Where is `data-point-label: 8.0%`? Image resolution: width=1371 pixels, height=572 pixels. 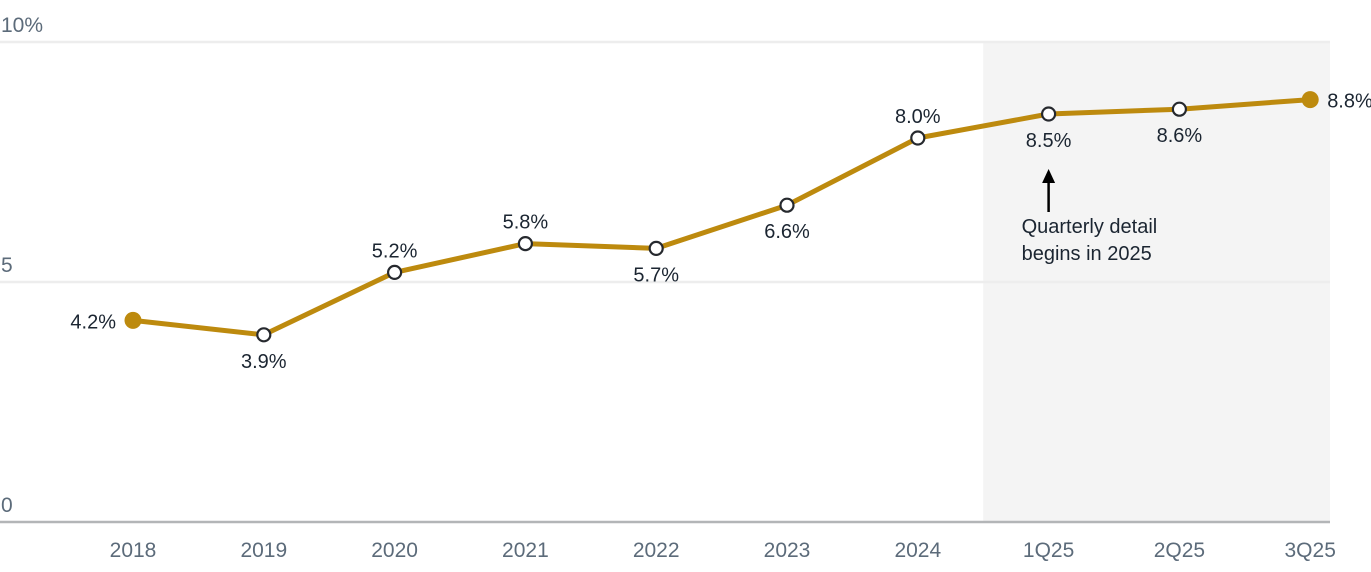
data-point-label: 8.0% is located at coordinates (918, 117).